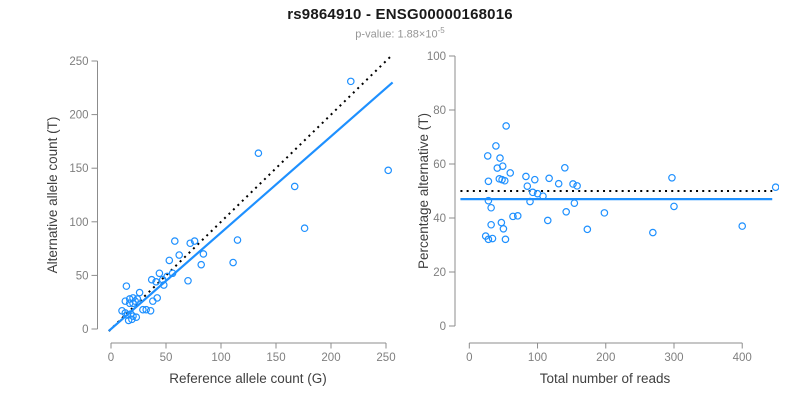 The height and width of the screenshot is (400, 800). Describe the element at coordinates (275, 358) in the screenshot. I see `x-tick-label: 150` at that location.